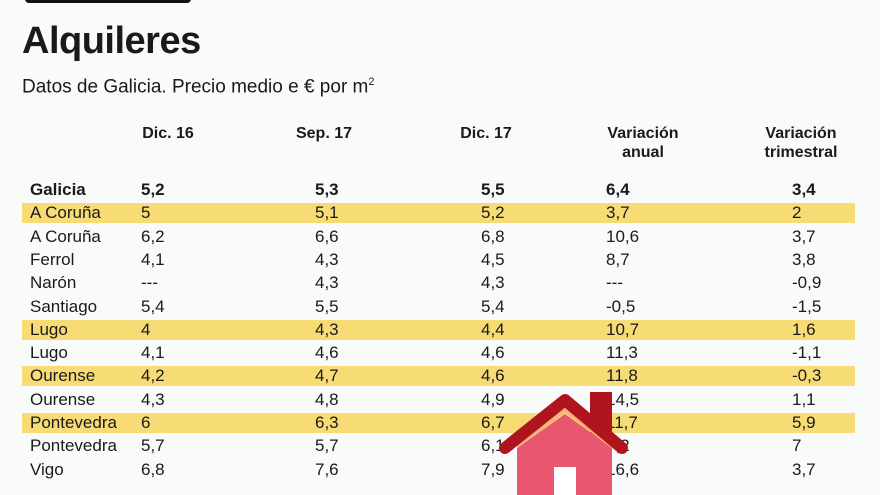 The width and height of the screenshot is (880, 495). I want to click on row-label: Narón, so click(53, 283).